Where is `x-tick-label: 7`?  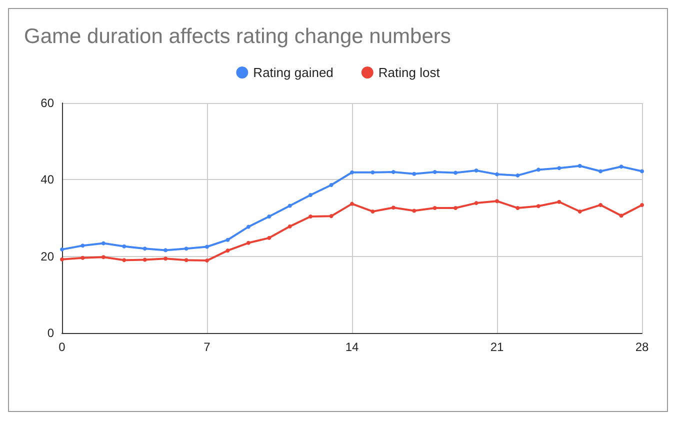
x-tick-label: 7 is located at coordinates (207, 347).